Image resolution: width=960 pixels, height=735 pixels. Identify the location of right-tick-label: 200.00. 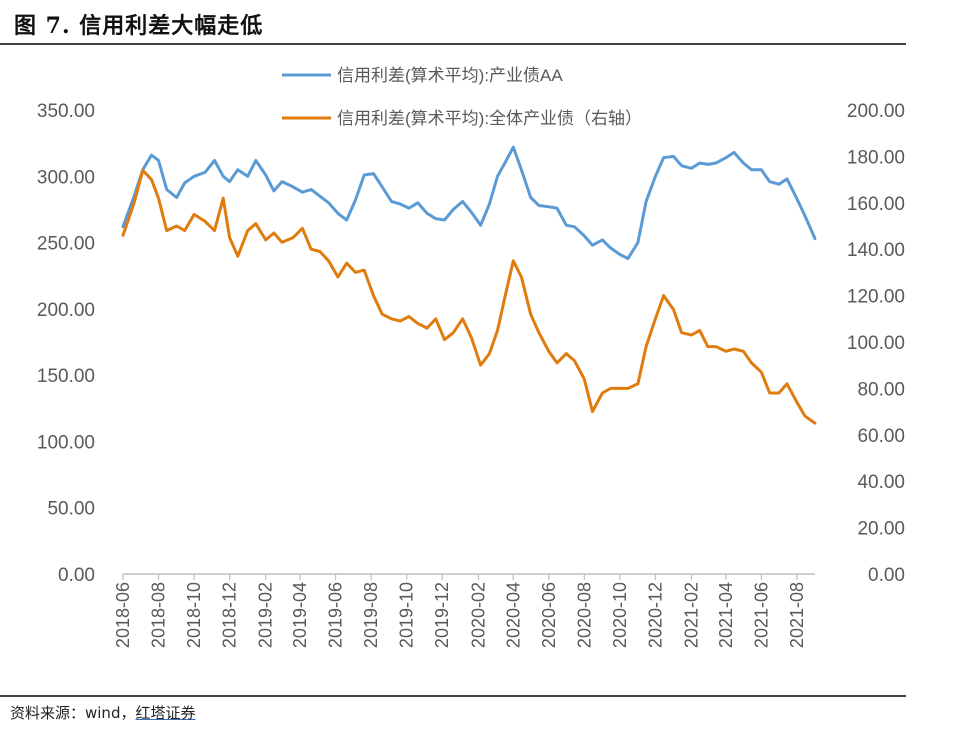
(876, 111).